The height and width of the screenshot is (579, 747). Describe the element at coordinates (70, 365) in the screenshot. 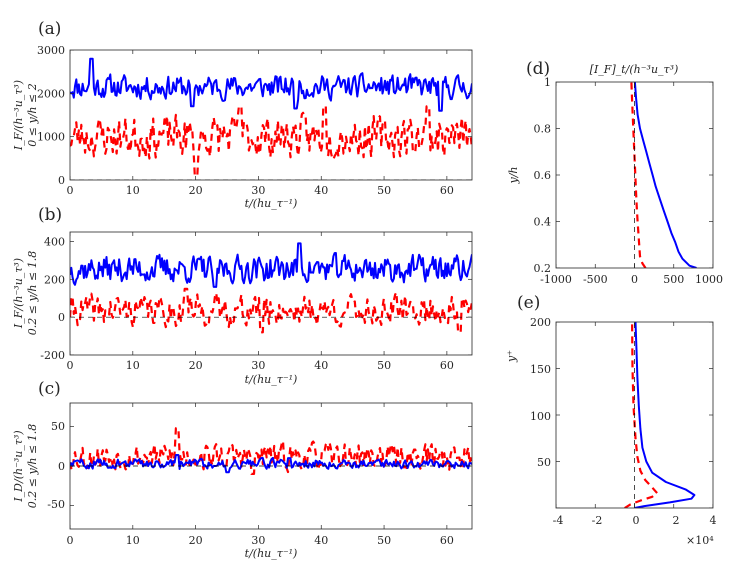

I see `panel-b-xtick: 0` at that location.